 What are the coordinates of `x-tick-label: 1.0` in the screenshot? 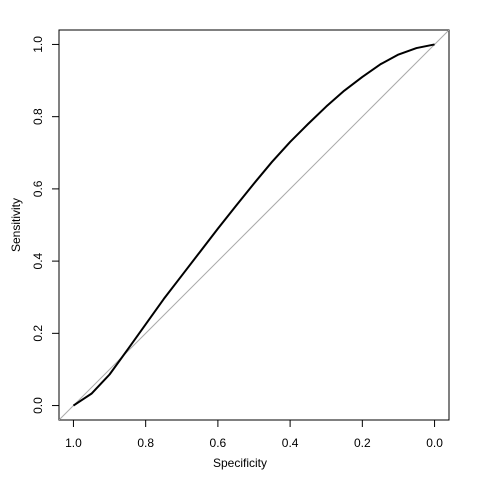 It's located at (73, 443).